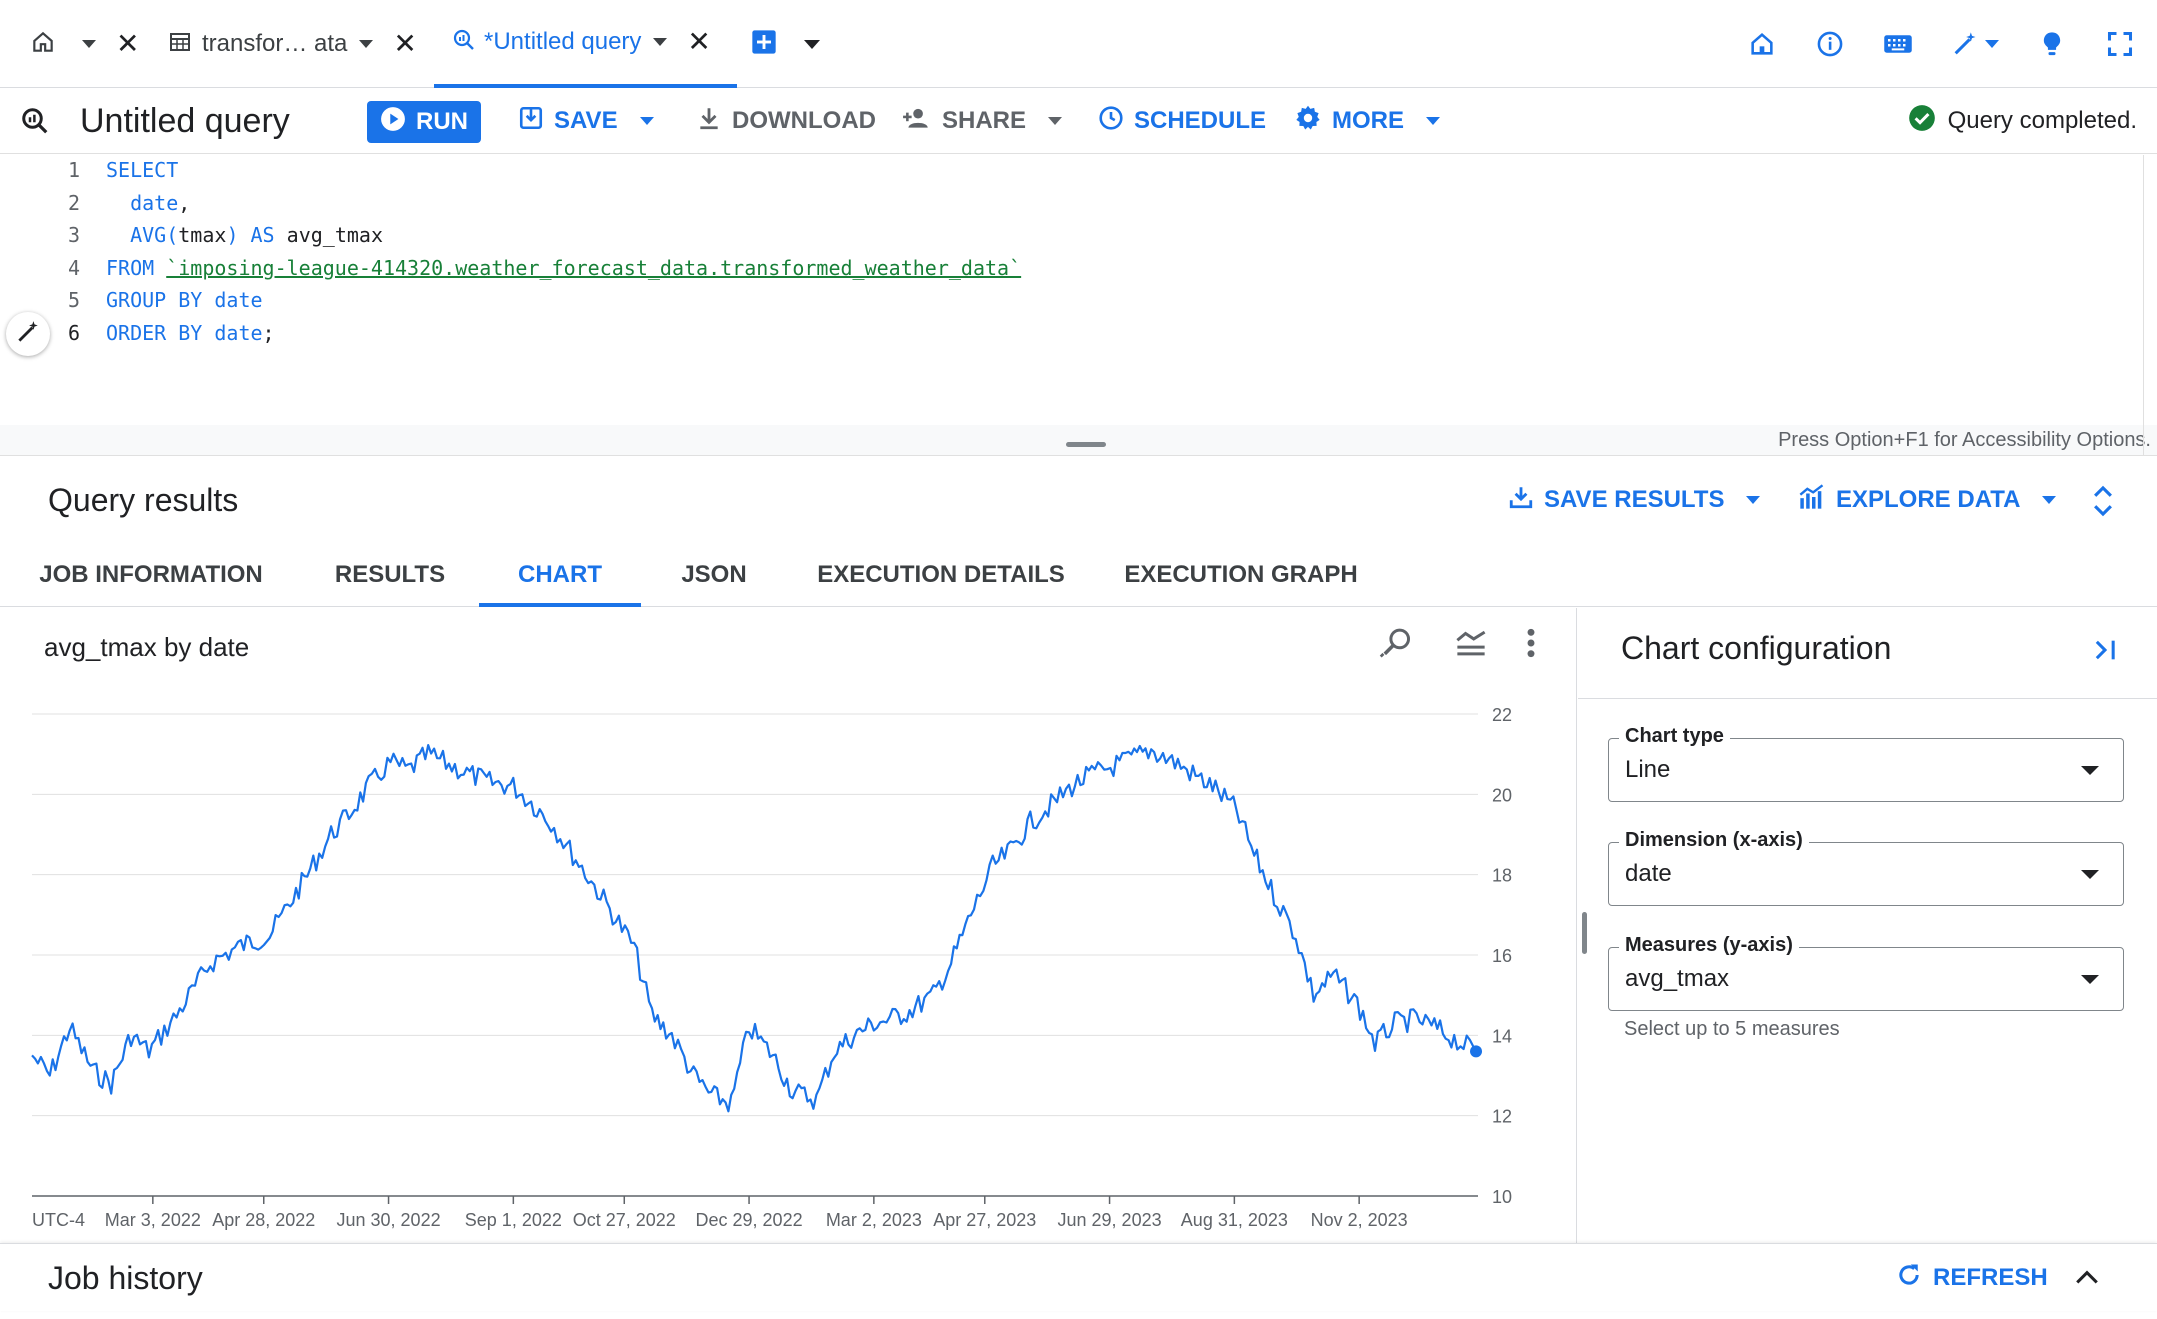  Describe the element at coordinates (812, 44) in the screenshot. I see `new-tab-dropdown-icon` at that location.